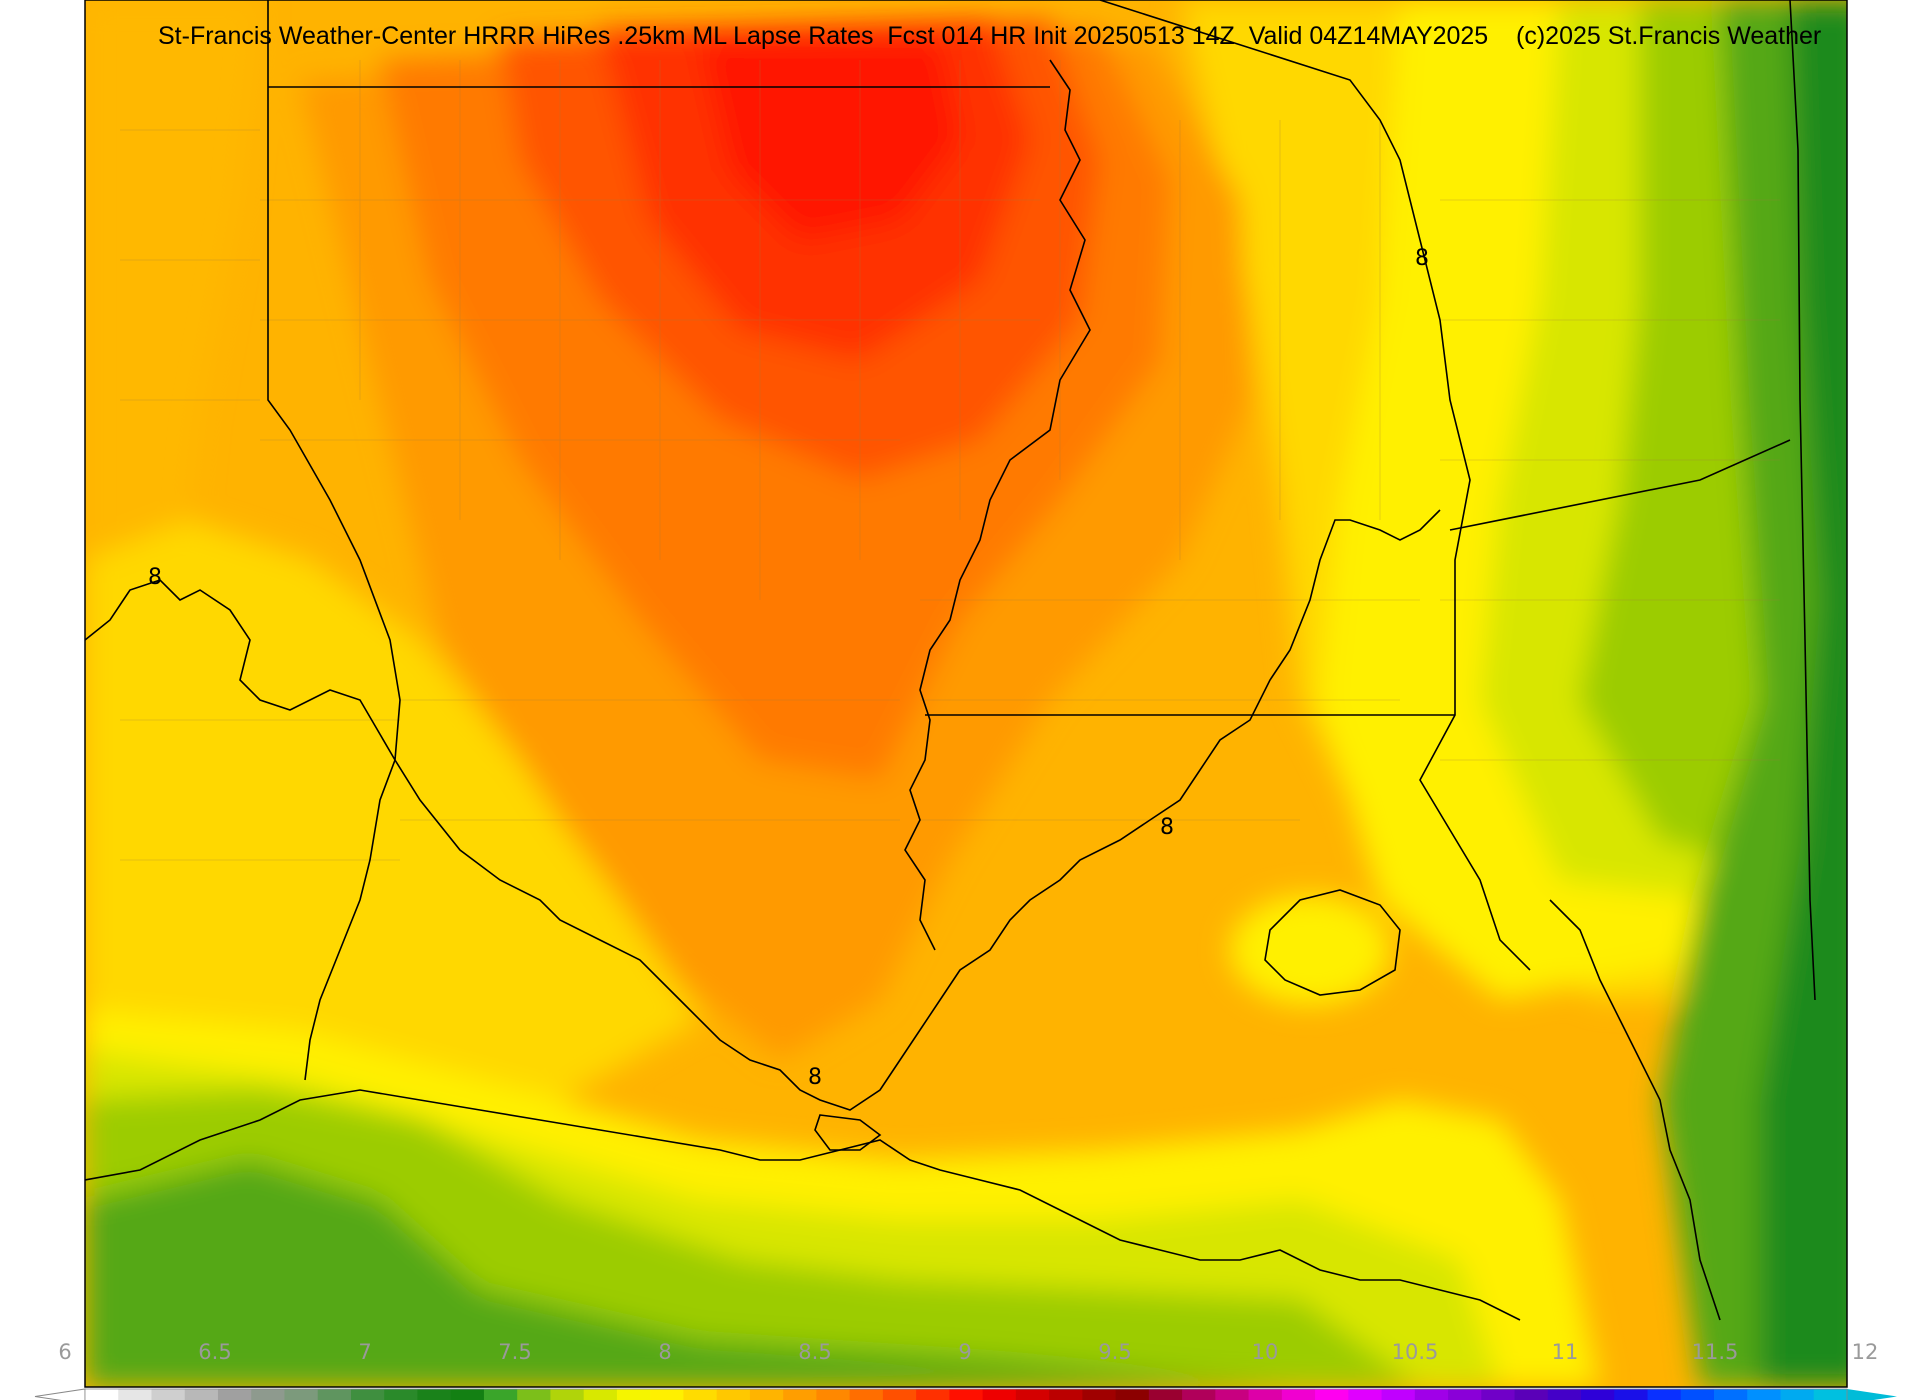  I want to click on colorbar-tick-label: 6, so click(65, 1352).